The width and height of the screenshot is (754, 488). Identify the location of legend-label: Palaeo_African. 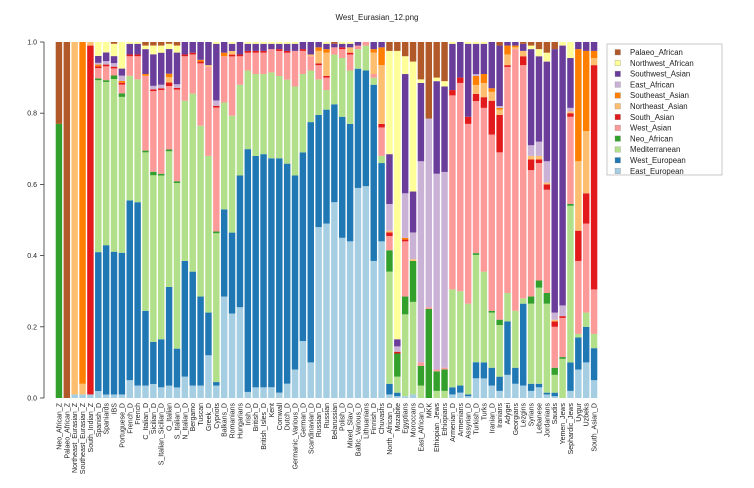
(656, 52).